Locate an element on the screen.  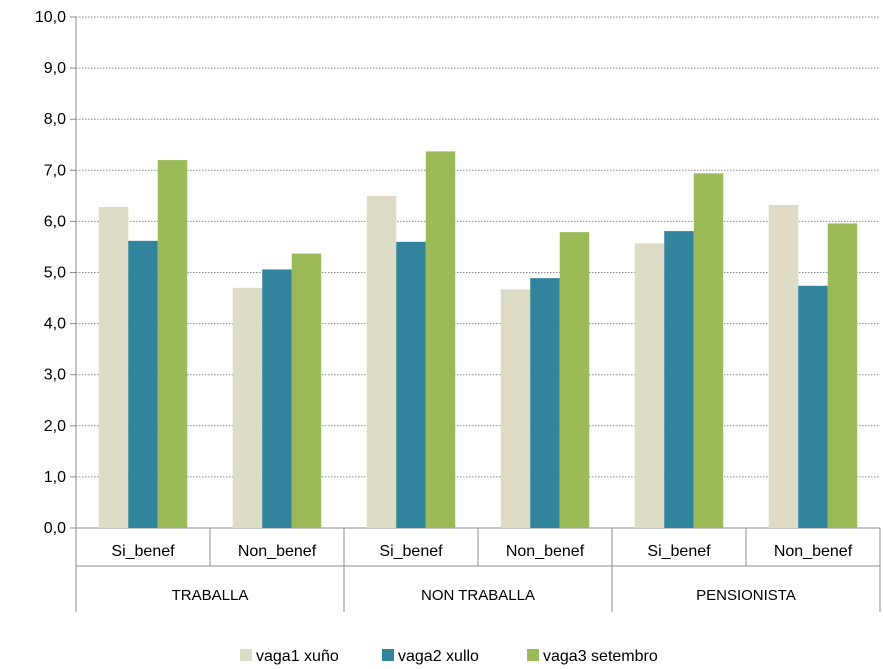
y-tick-label: 6,0 is located at coordinates (55, 221).